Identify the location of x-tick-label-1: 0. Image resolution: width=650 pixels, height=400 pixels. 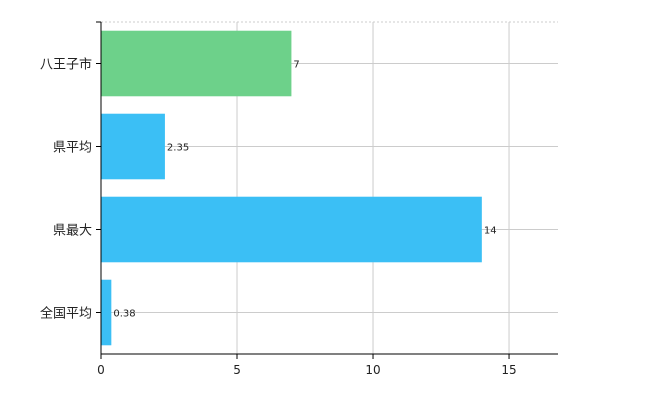
(101, 370).